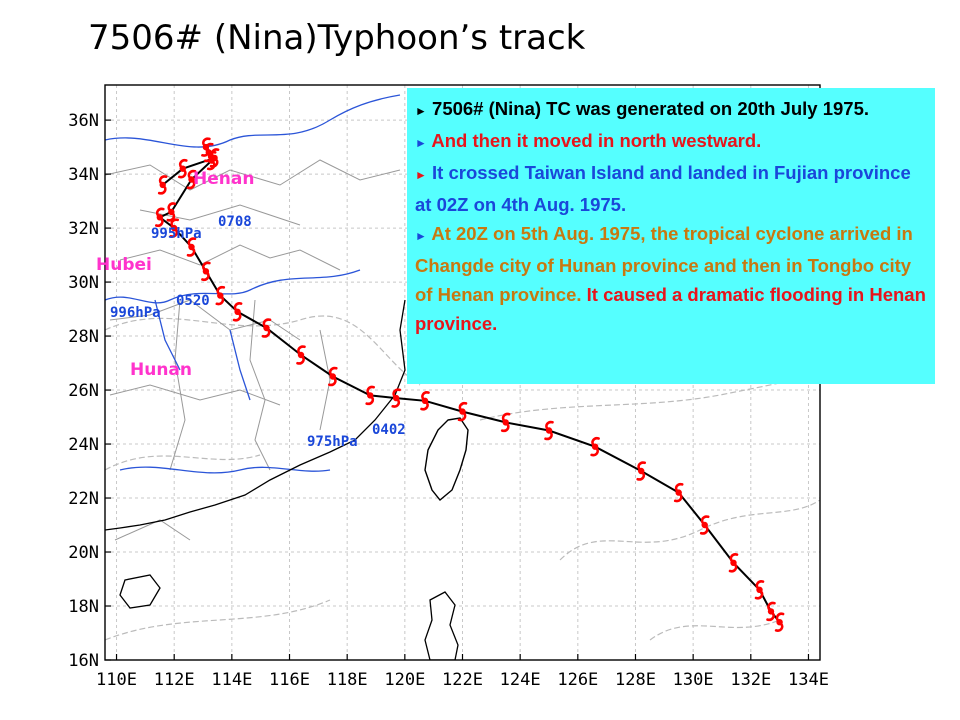  Describe the element at coordinates (193, 301) in the screenshot. I see `annotation-date-0520: 0520` at that location.